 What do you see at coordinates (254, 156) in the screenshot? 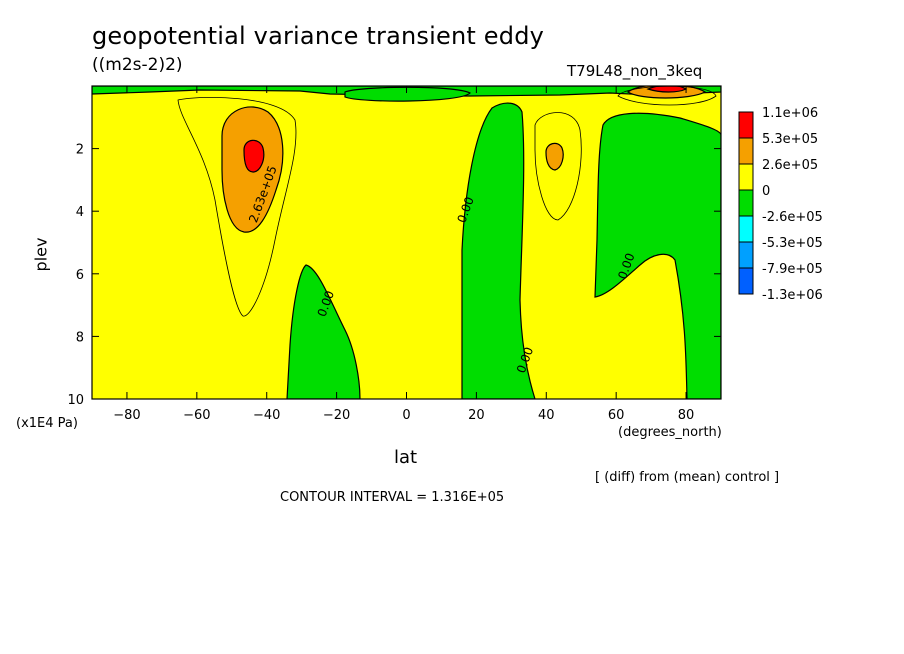
I see `field-red-south` at bounding box center [254, 156].